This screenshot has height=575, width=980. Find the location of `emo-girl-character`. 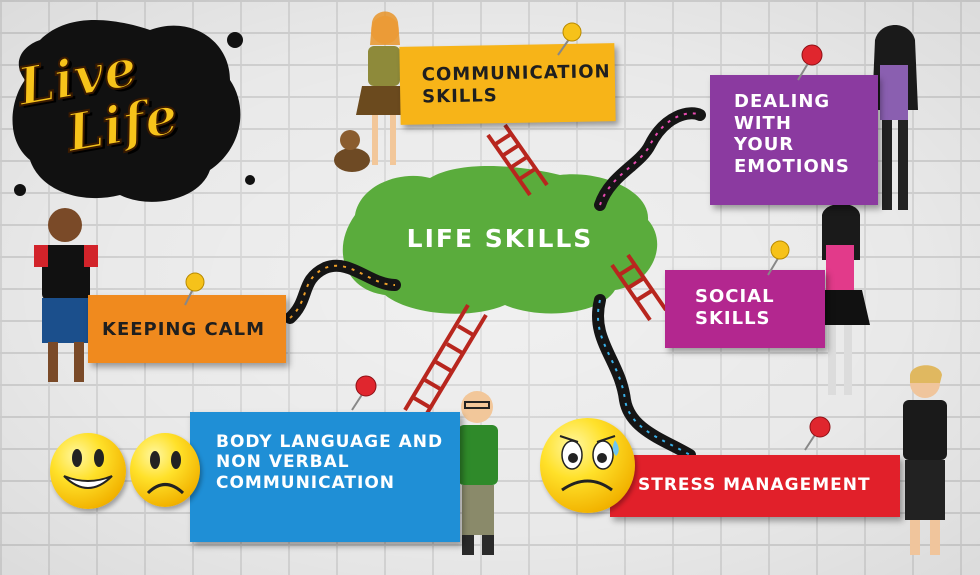

emo-girl-character is located at coordinates (840, 299).